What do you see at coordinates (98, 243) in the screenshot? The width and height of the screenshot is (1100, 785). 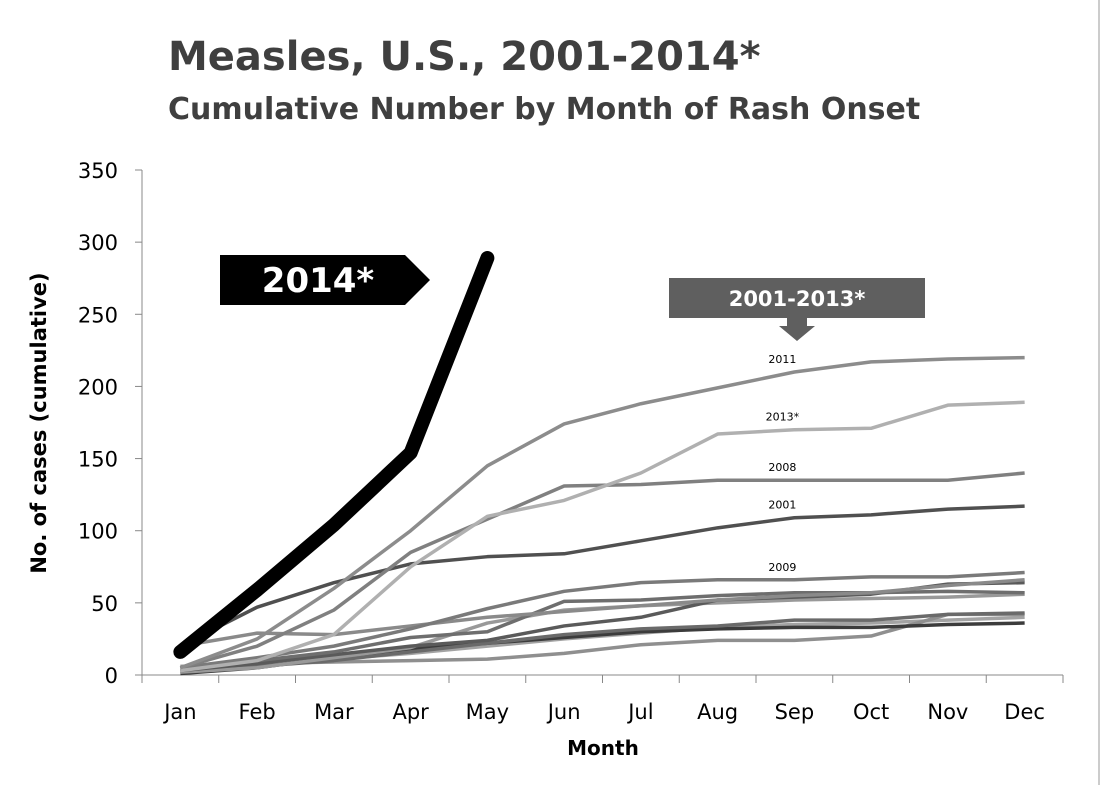 I see `y-tick-label: 300` at bounding box center [98, 243].